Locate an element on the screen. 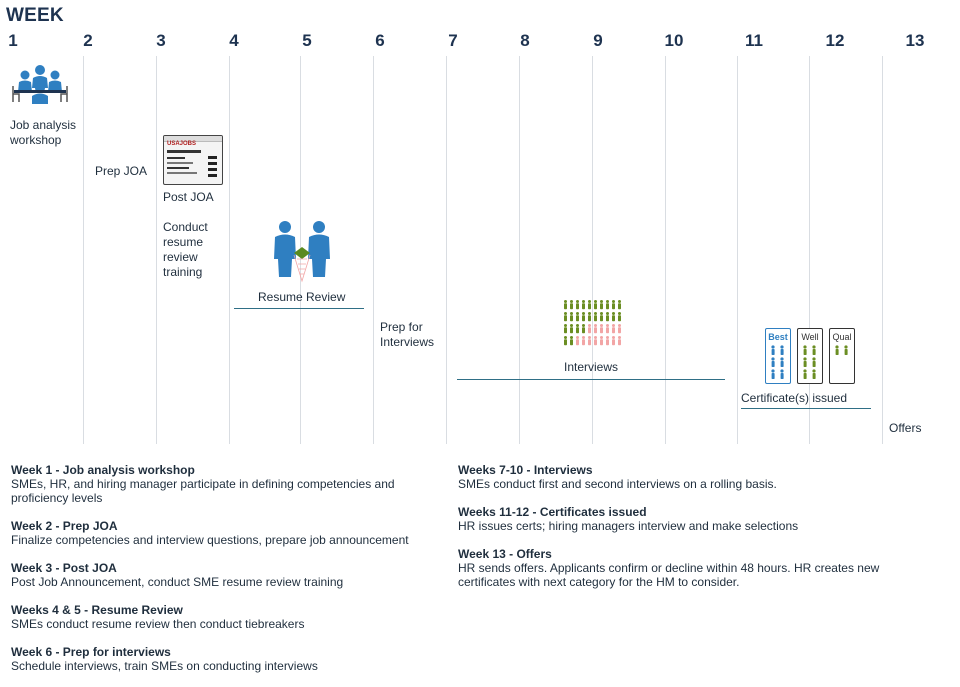 The height and width of the screenshot is (687, 960). week-number: 1 is located at coordinates (13, 40).